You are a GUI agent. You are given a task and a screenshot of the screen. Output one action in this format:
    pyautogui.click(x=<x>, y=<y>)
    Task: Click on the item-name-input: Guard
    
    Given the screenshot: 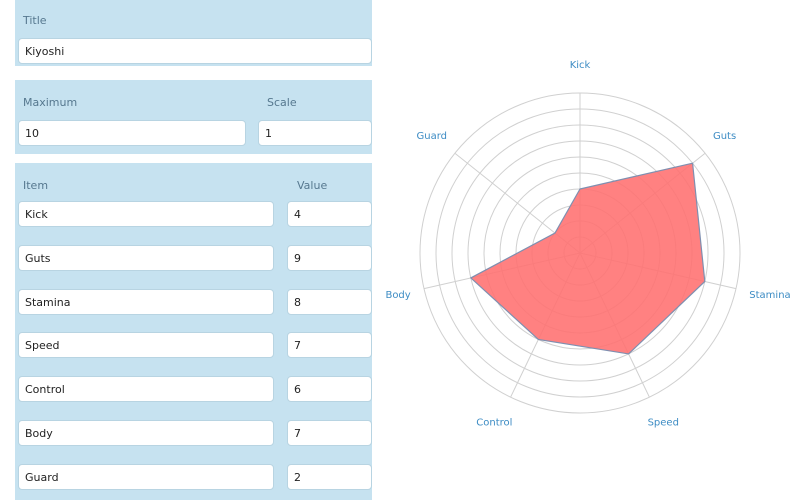 What is the action you would take?
    pyautogui.click(x=146, y=476)
    